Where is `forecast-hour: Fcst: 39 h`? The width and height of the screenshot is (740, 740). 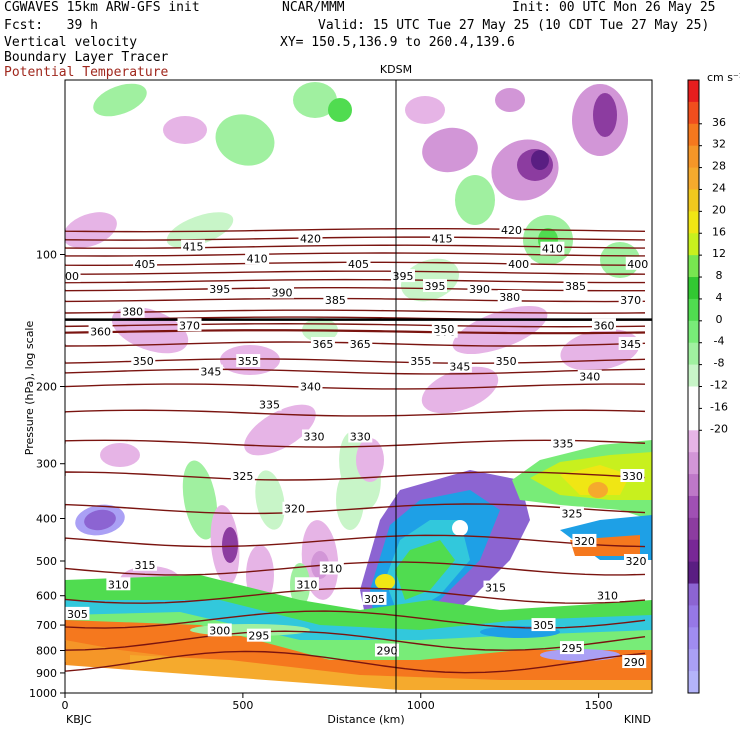
forecast-hour: Fcst: 39 h is located at coordinates (51, 25).